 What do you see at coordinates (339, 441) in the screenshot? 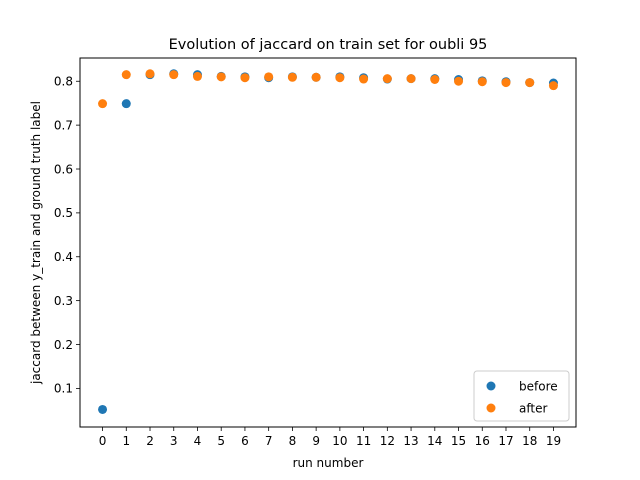
I see `x-tick-label: 10` at bounding box center [339, 441].